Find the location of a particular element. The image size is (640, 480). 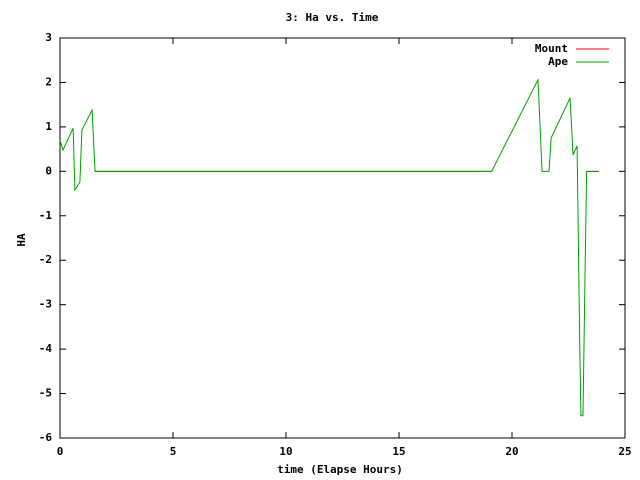

x-tick-label: 20 is located at coordinates (511, 451).